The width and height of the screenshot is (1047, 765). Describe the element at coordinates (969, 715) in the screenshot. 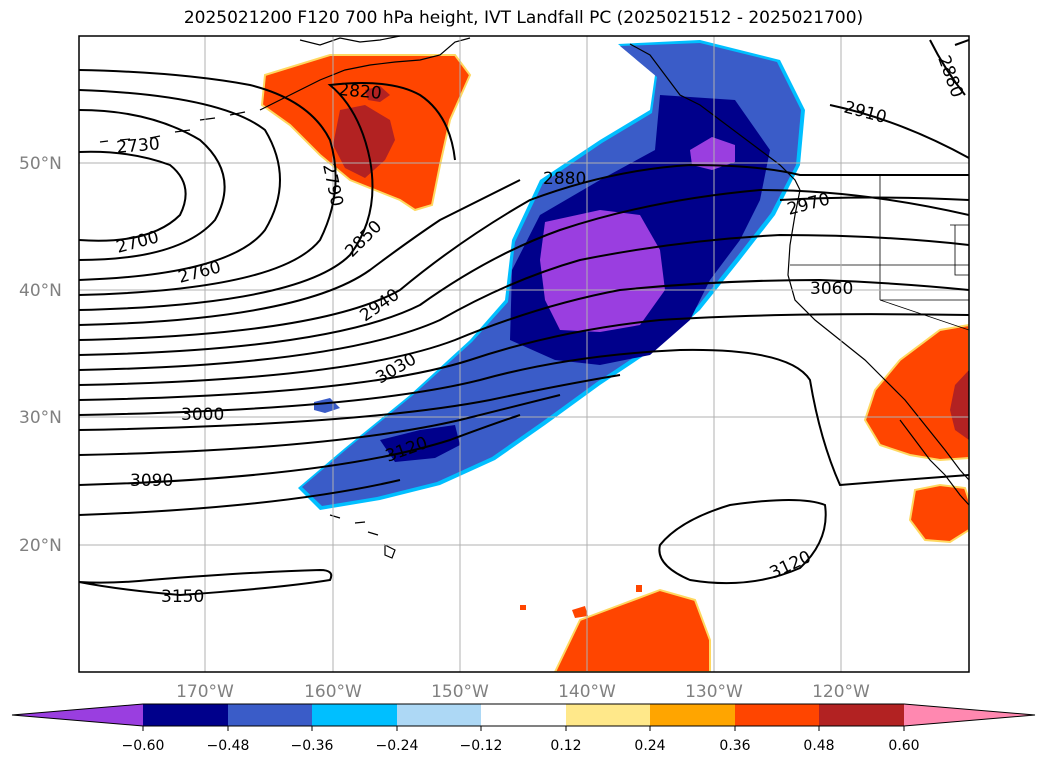

I see `colorbar-high-extension` at that location.